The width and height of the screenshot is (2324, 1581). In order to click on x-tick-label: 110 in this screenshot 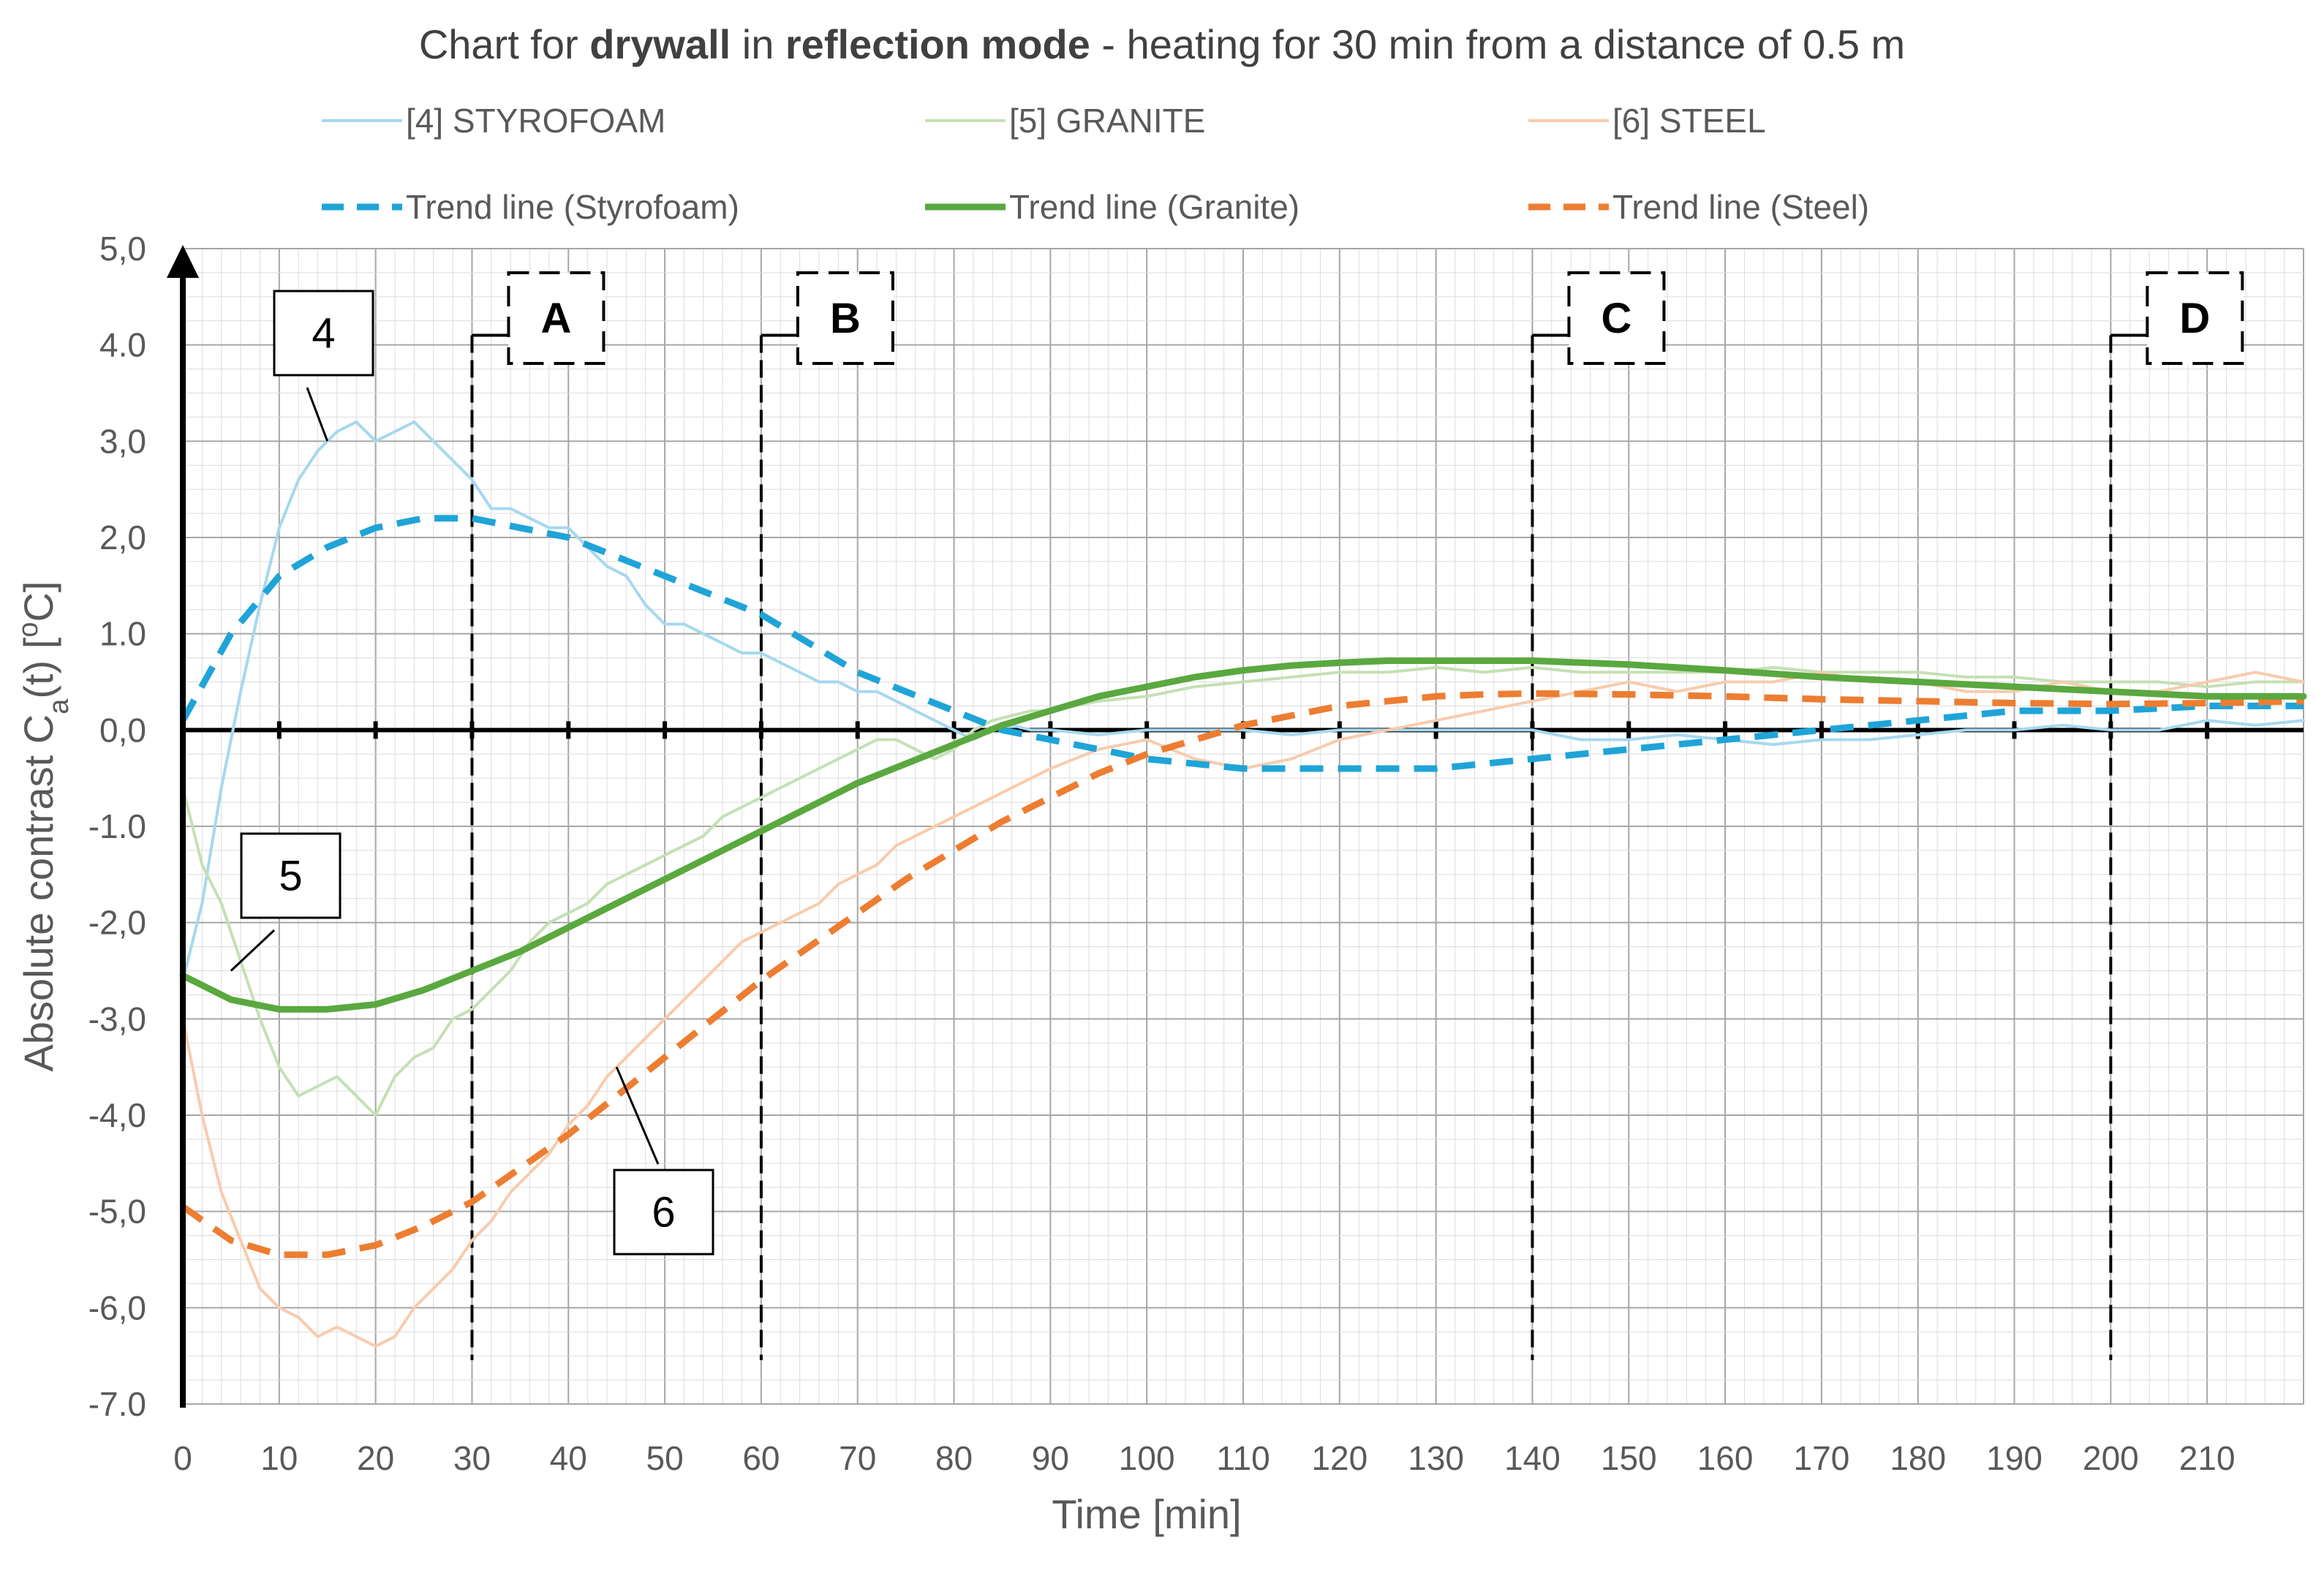, I will do `click(1242, 1458)`.